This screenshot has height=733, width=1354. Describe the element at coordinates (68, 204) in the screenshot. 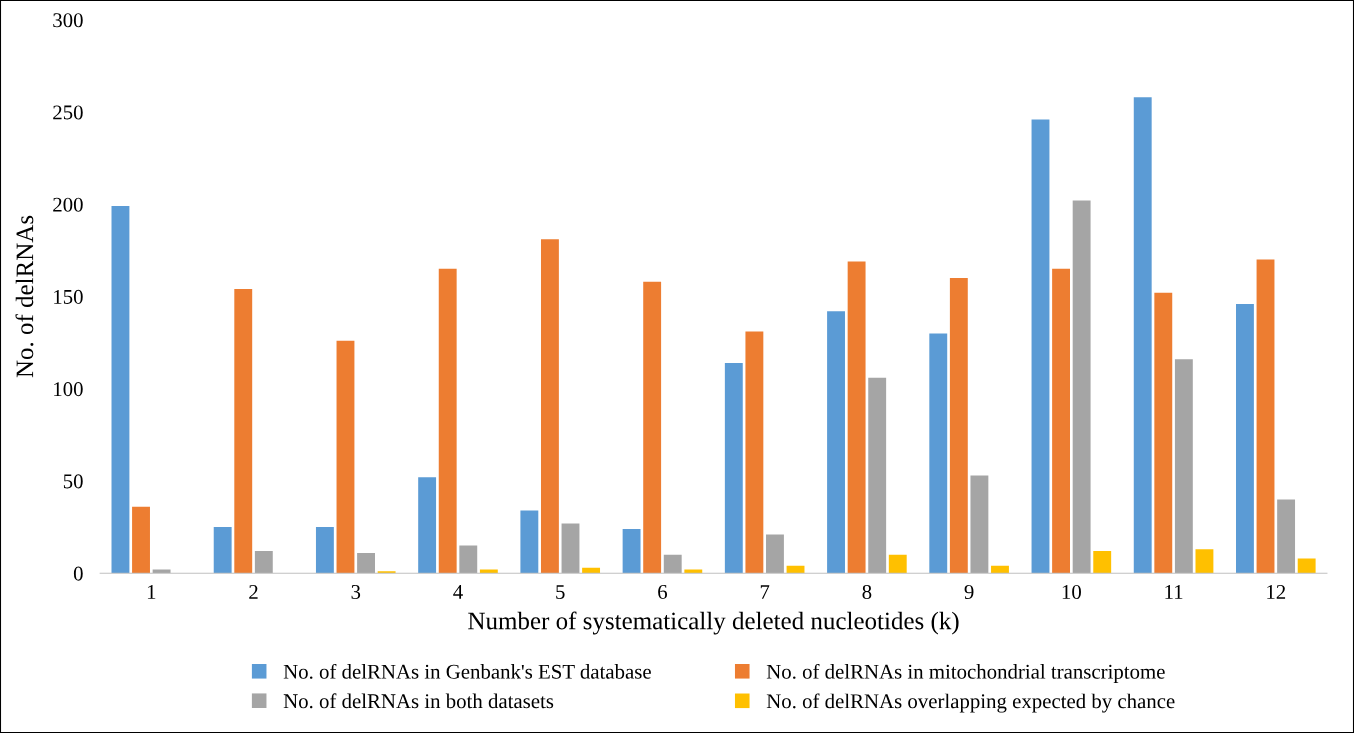

I see `y-tick-label: 200` at that location.